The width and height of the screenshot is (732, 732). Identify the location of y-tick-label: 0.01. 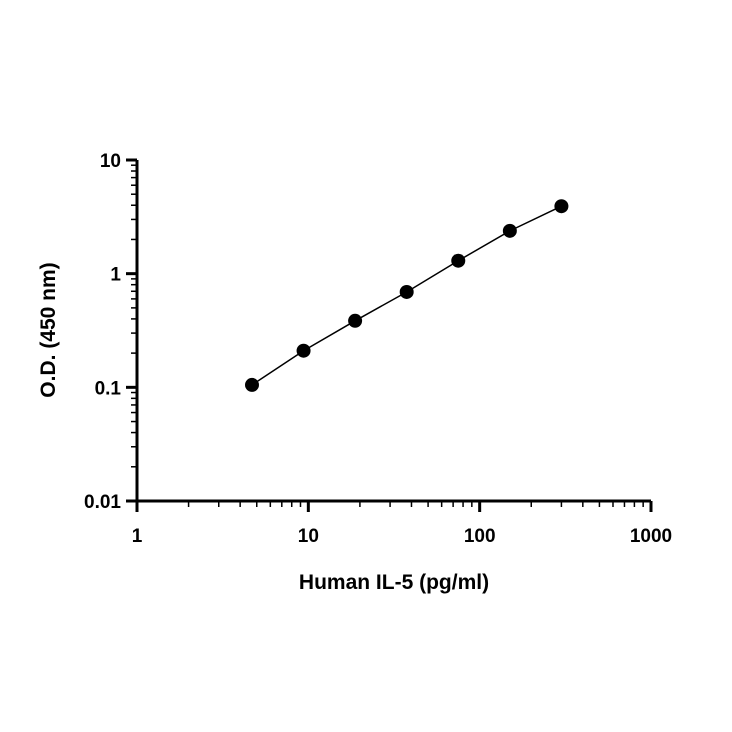
(102, 502).